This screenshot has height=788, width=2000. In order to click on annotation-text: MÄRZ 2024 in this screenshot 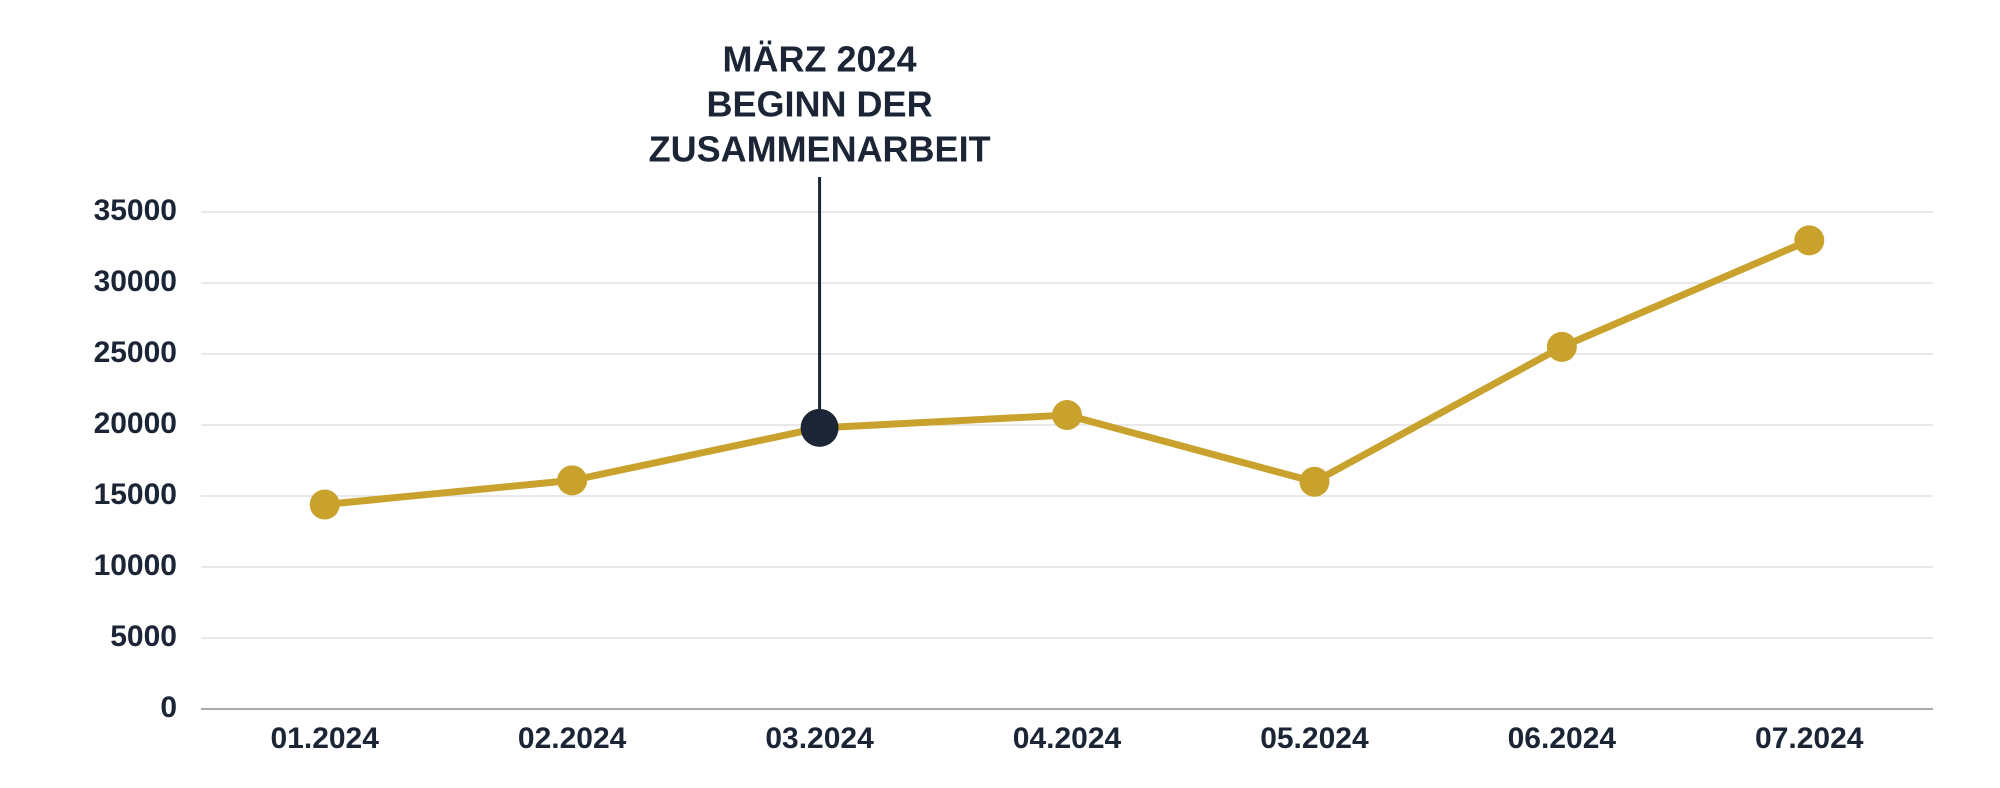, I will do `click(820, 59)`.